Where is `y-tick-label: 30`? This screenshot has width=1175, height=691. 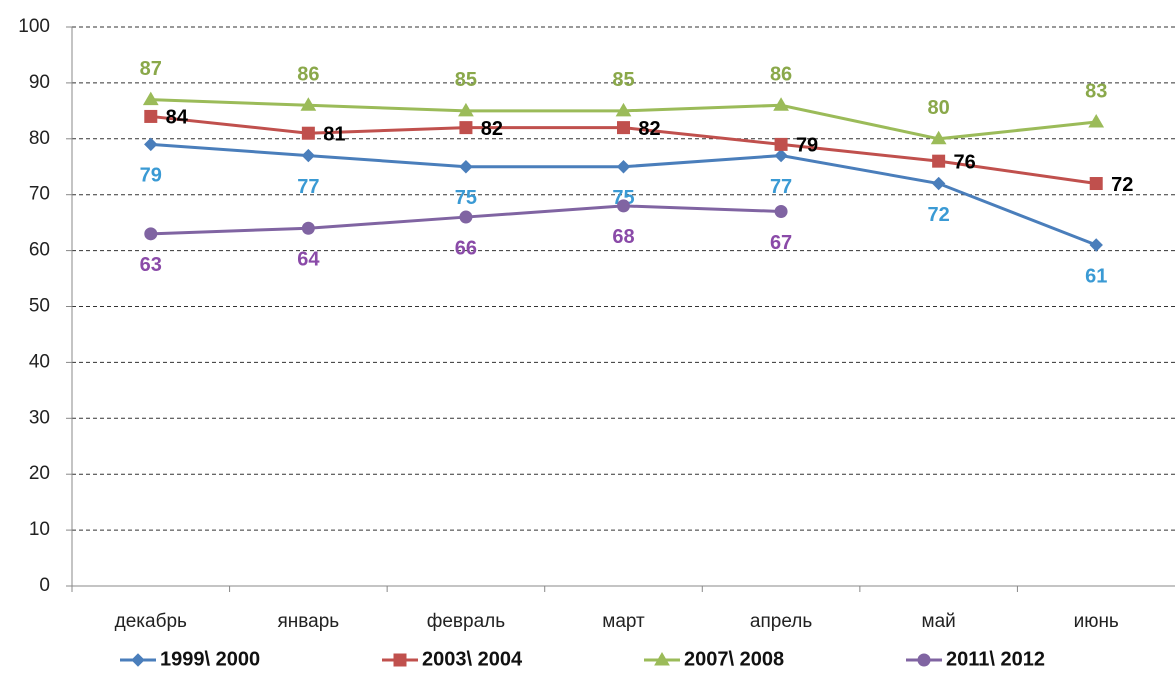 y-tick-label: 30 is located at coordinates (39, 417).